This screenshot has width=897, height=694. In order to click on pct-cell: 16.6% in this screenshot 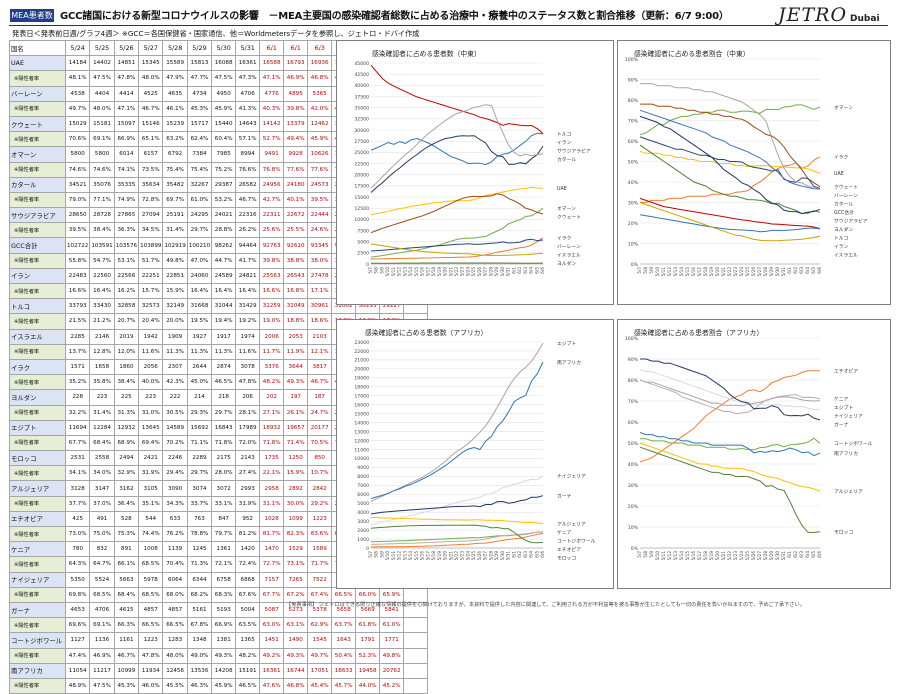, I will do `click(78, 291)`.